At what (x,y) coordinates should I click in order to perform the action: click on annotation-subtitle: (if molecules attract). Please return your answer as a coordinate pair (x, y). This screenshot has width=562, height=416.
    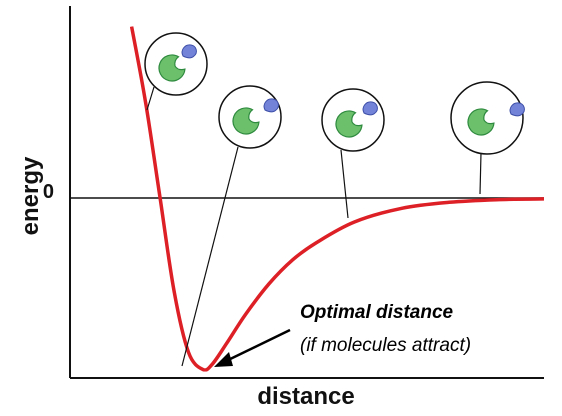
    Looking at the image, I should click on (385, 345).